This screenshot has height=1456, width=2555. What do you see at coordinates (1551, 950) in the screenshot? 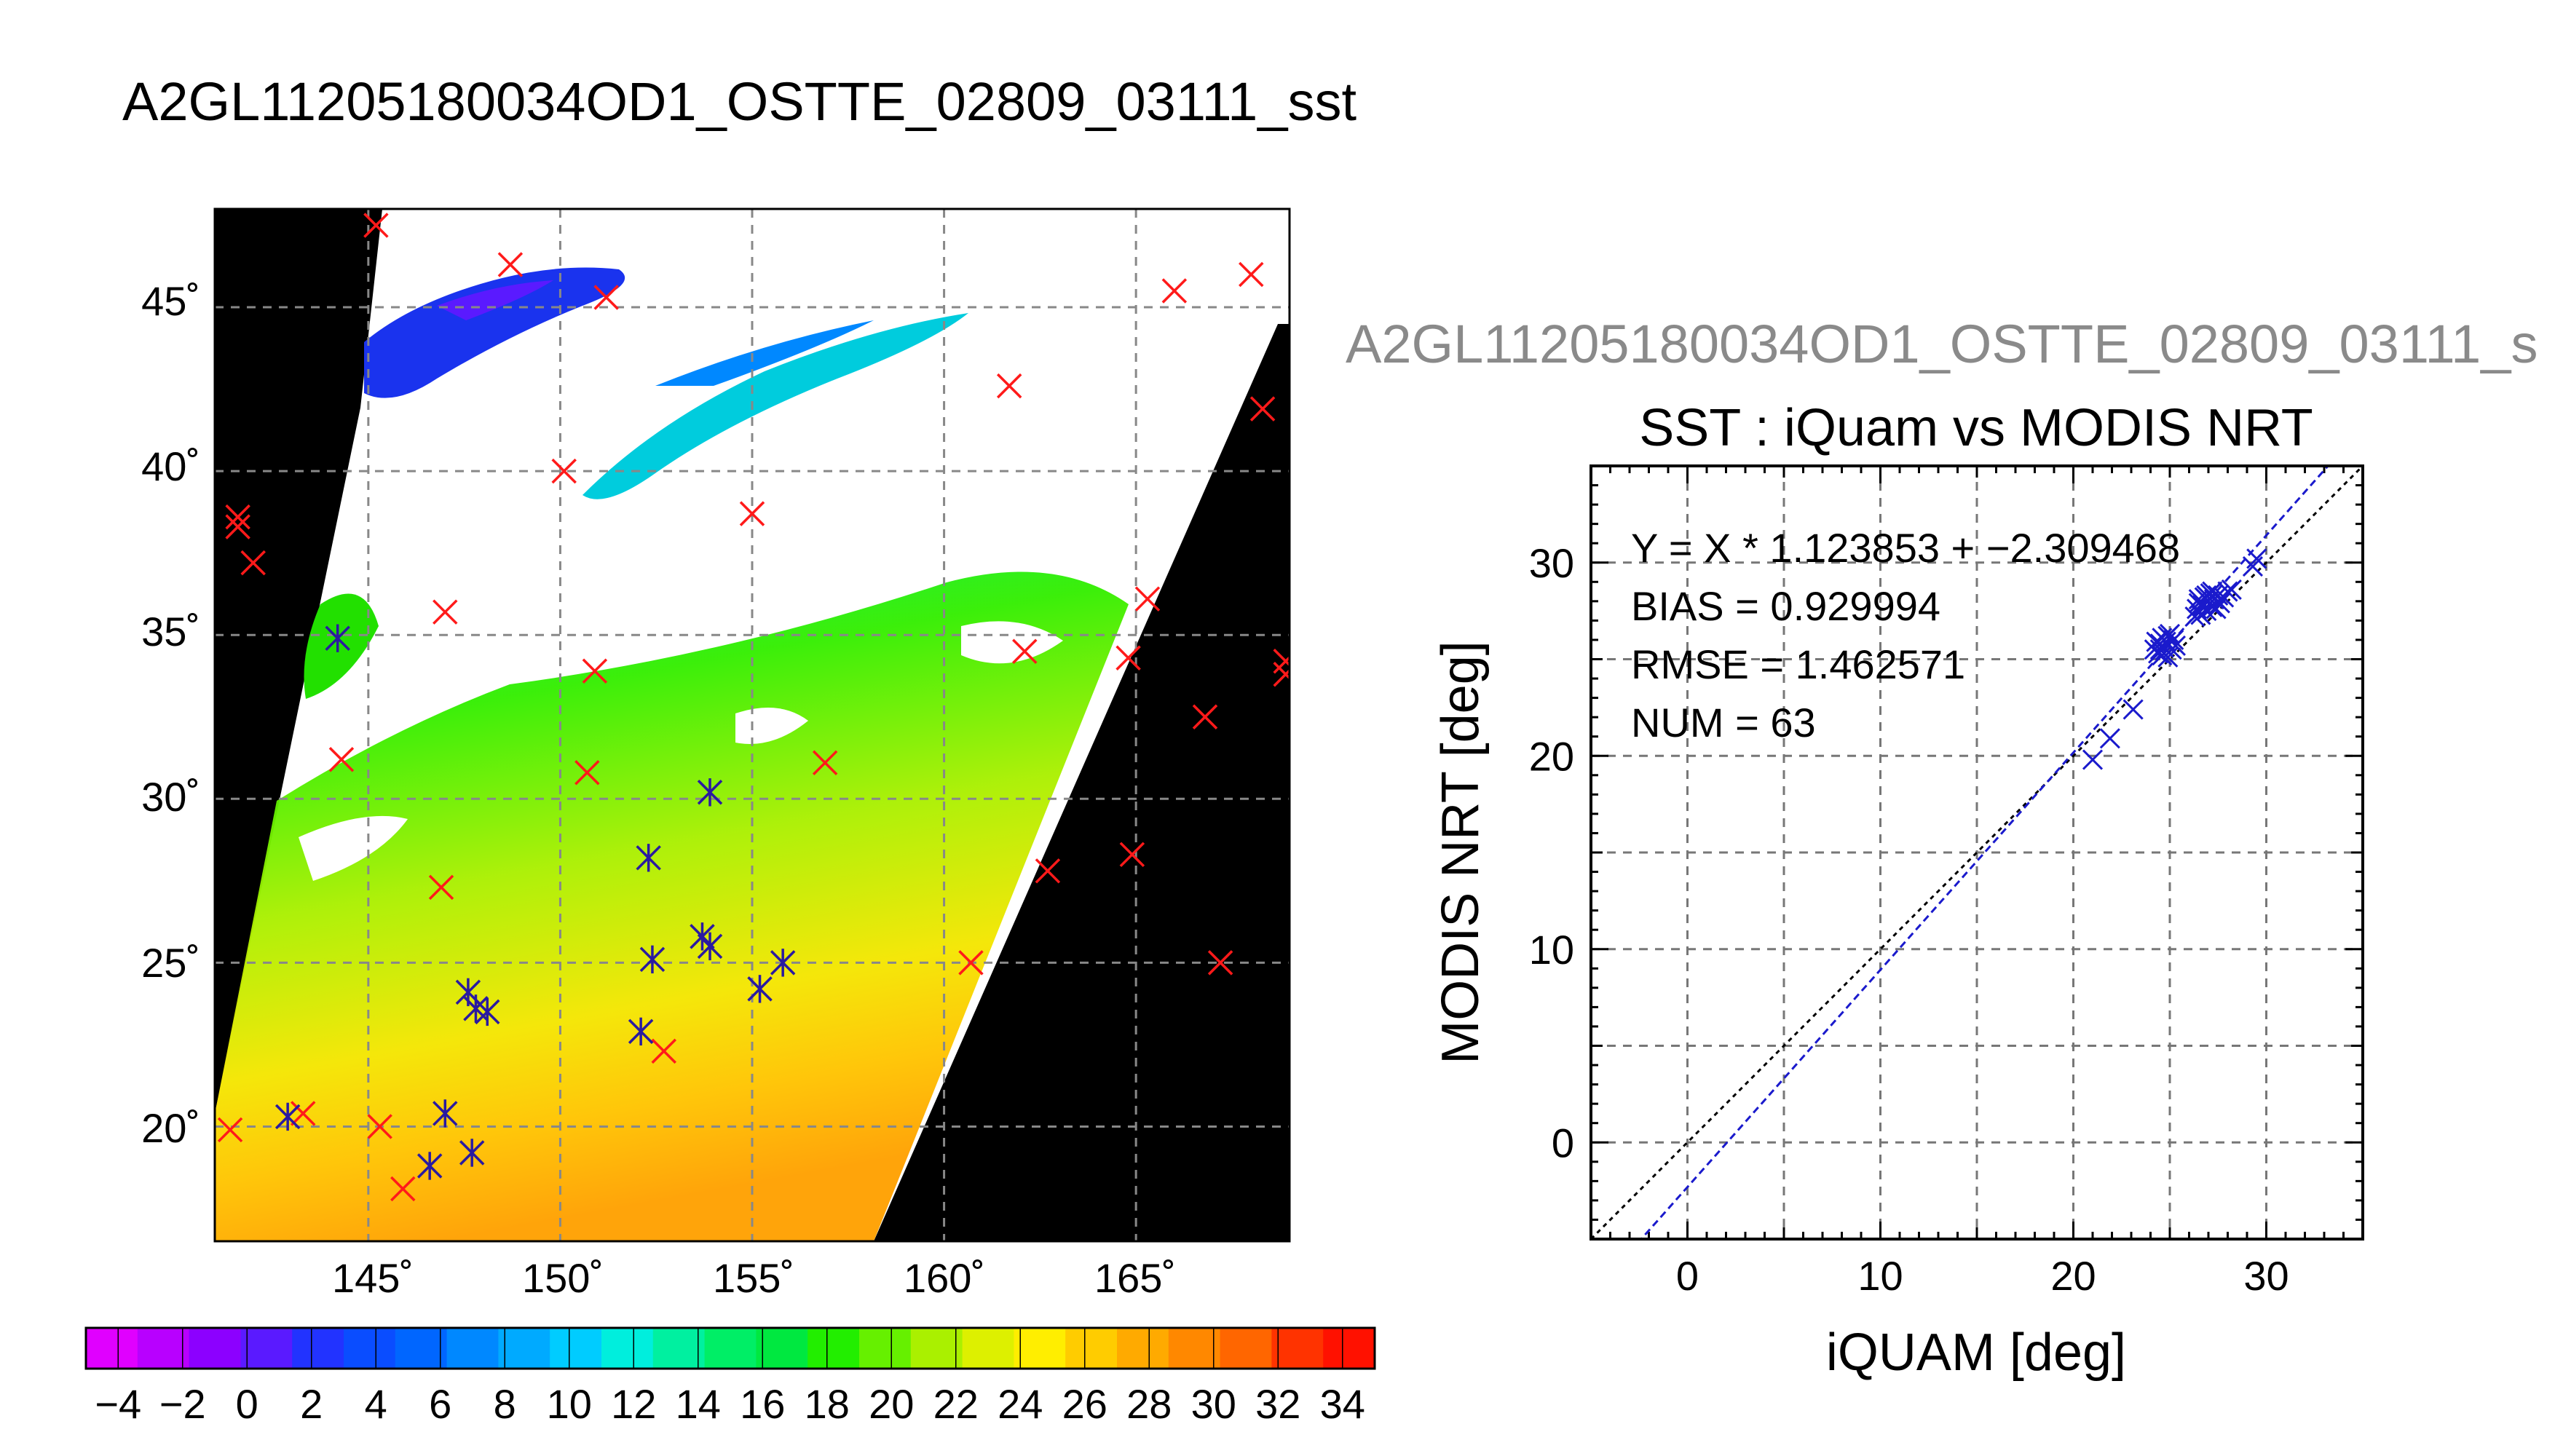
I see `y-tick-label: 10` at bounding box center [1551, 950].